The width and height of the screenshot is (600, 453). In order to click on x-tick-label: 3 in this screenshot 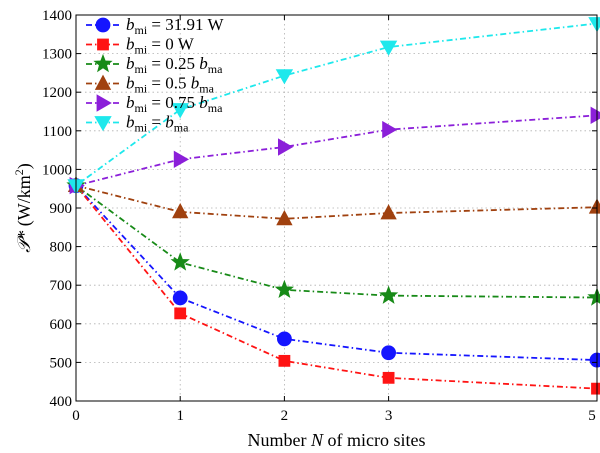, I will do `click(389, 416)`.